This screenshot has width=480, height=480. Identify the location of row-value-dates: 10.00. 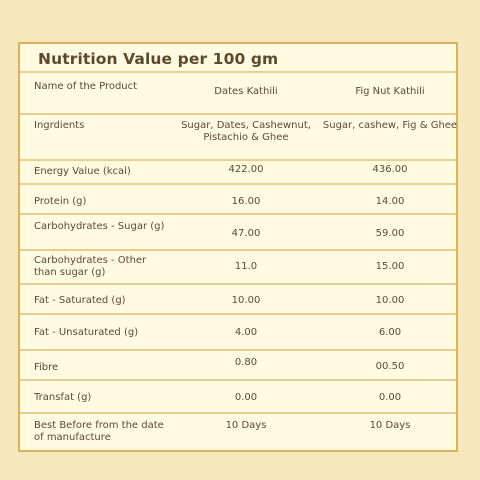
(246, 300).